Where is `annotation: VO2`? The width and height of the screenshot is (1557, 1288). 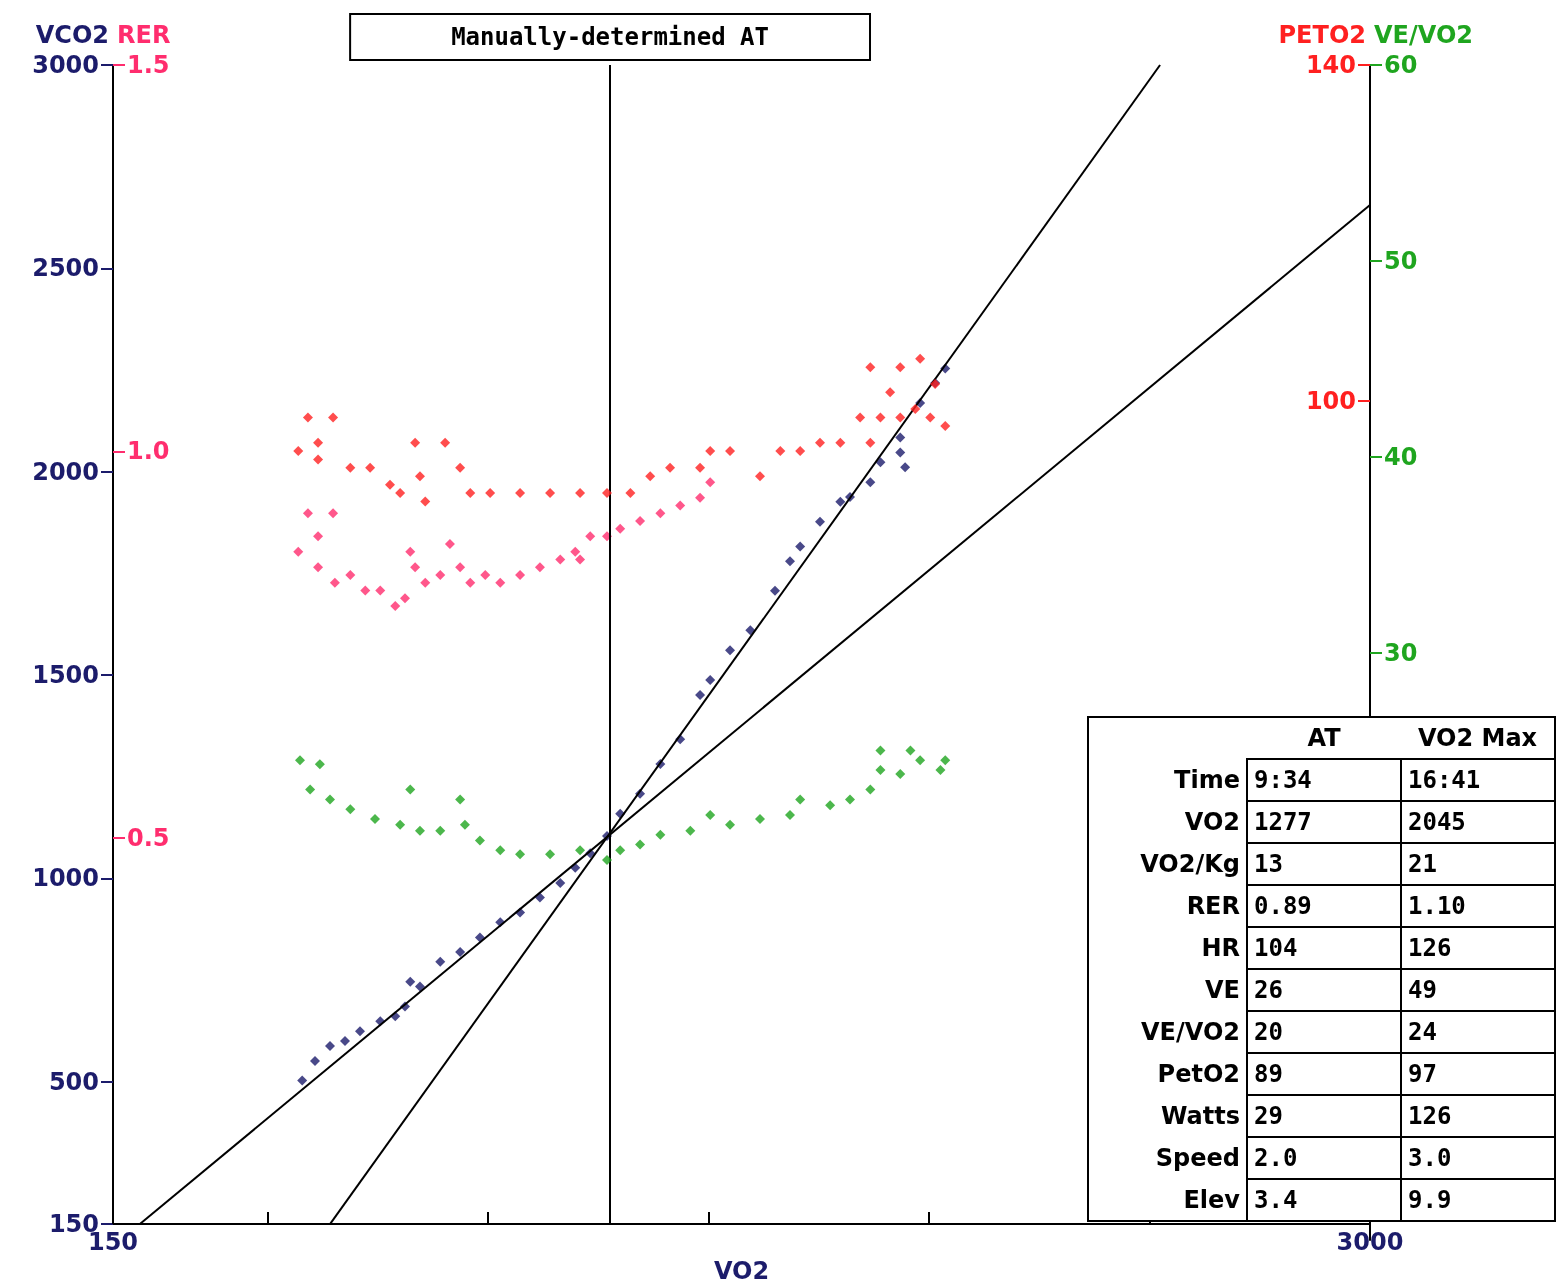 annotation: VO2 is located at coordinates (1212, 822).